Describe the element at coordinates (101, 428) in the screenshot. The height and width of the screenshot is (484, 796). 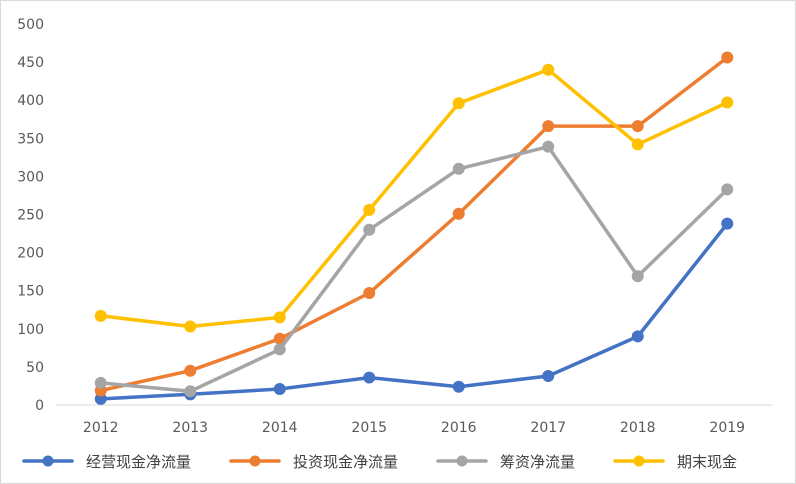
I see `x-tick-label: 2012` at that location.